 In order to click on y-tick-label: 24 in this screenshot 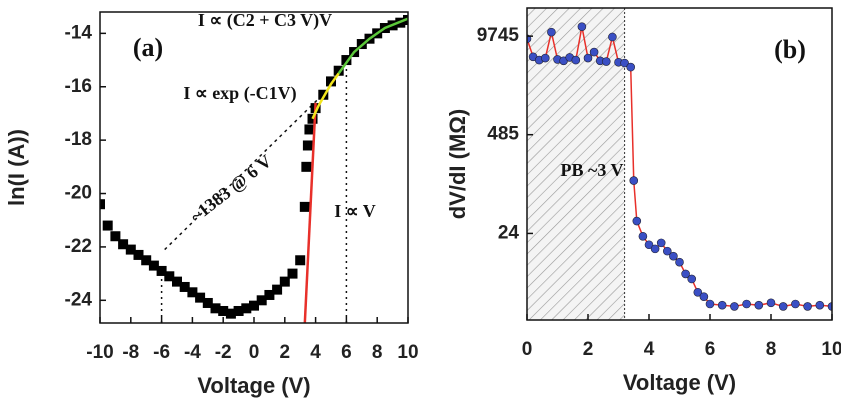, I will do `click(509, 232)`.